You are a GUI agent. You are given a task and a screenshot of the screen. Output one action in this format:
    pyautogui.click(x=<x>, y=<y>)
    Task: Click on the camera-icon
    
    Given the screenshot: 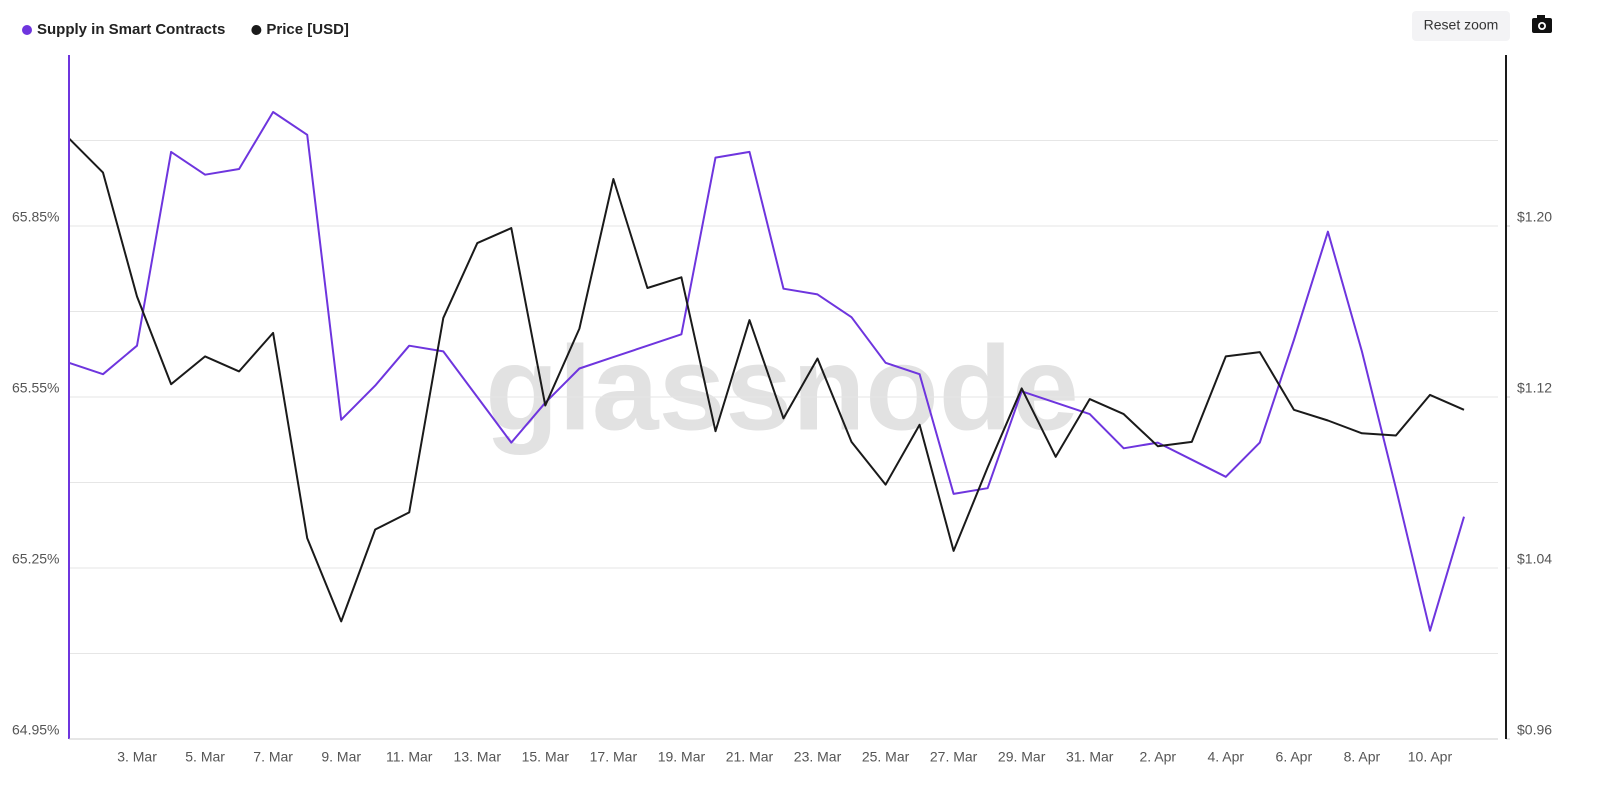 What is the action you would take?
    pyautogui.click(x=1542, y=24)
    